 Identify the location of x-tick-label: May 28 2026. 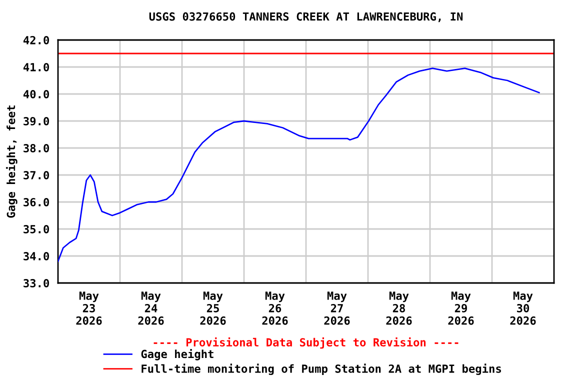
(399, 308).